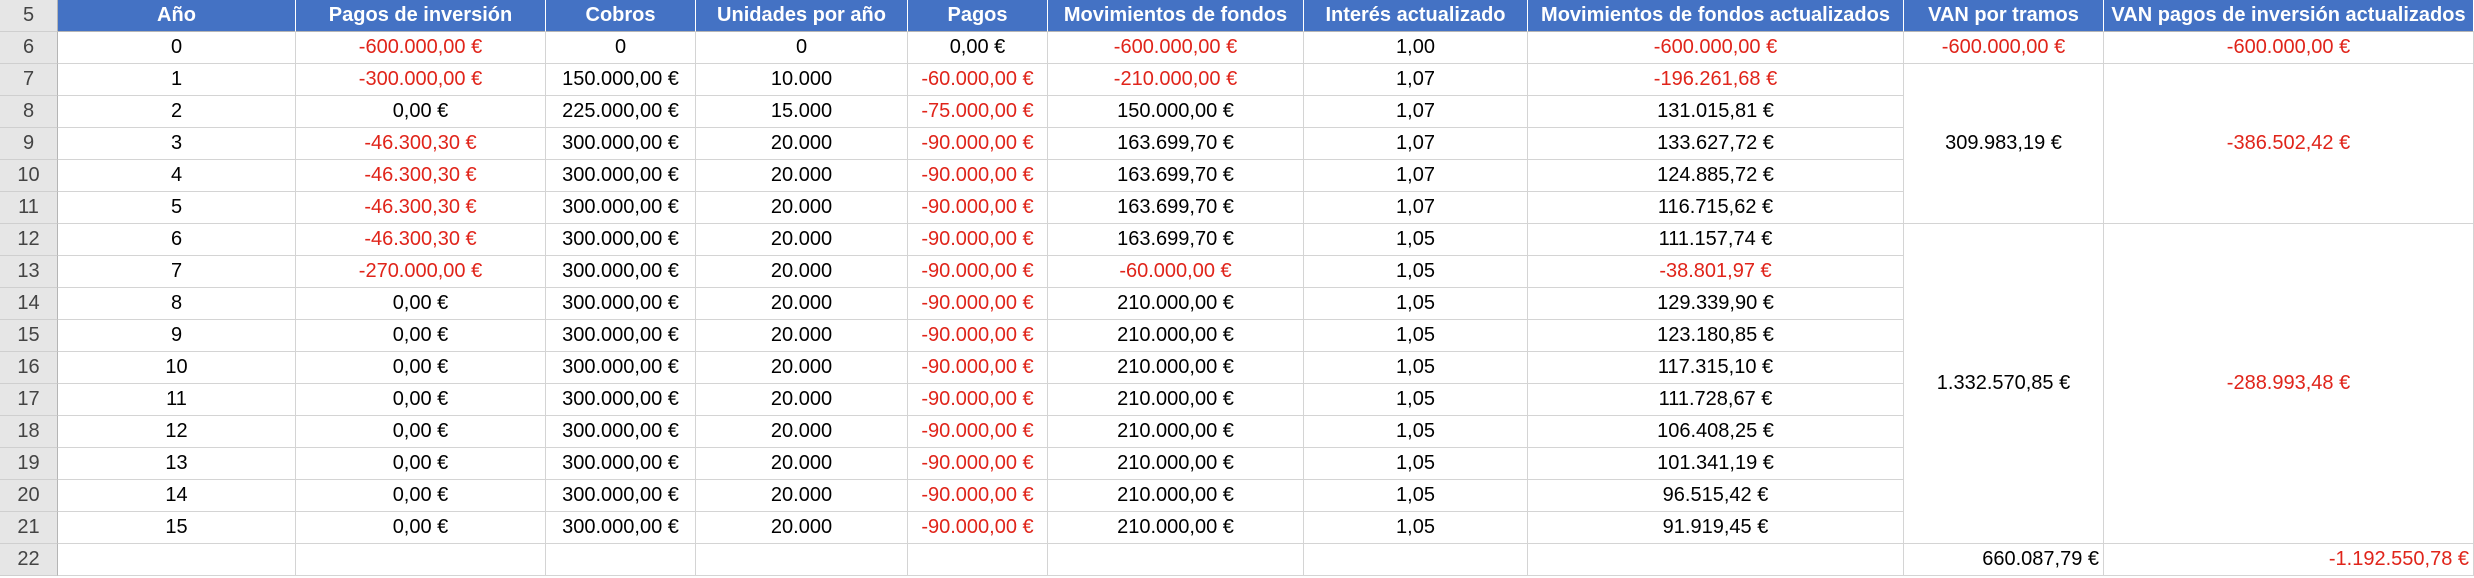 This screenshot has width=2474, height=578. I want to click on cell-ano: 2, so click(177, 112).